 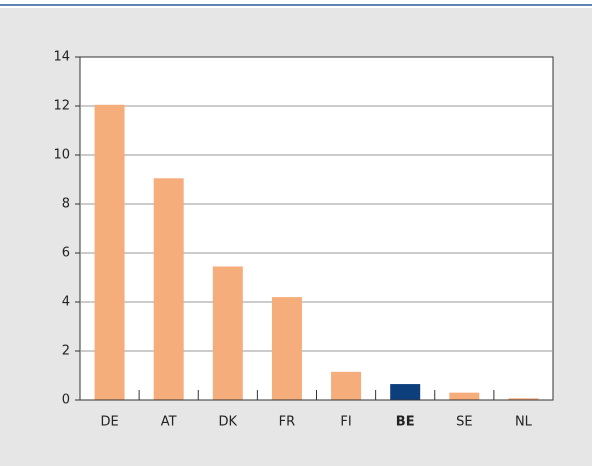 I want to click on x-tick-label: FI, so click(x=345, y=422).